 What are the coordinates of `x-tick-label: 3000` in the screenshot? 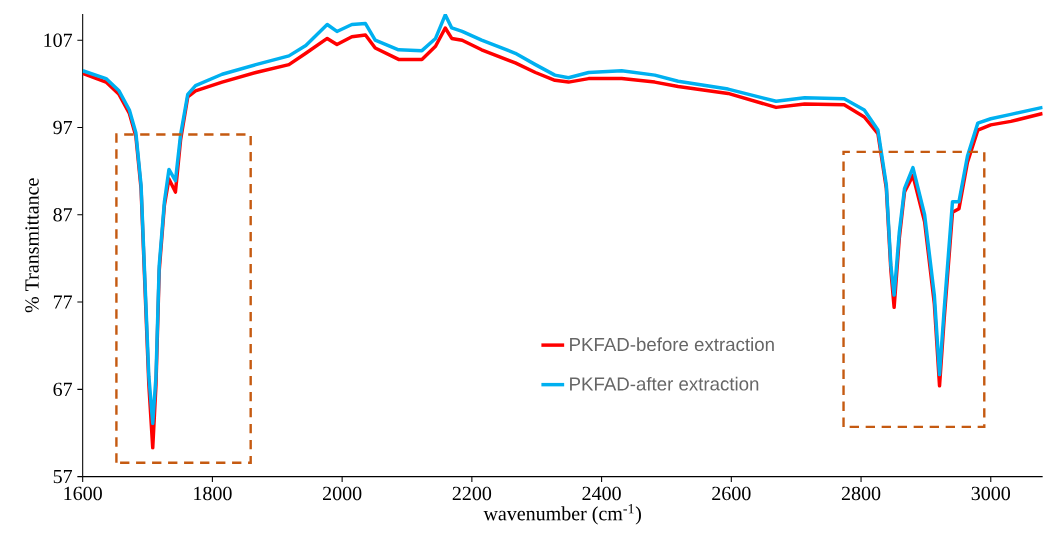 It's located at (991, 493).